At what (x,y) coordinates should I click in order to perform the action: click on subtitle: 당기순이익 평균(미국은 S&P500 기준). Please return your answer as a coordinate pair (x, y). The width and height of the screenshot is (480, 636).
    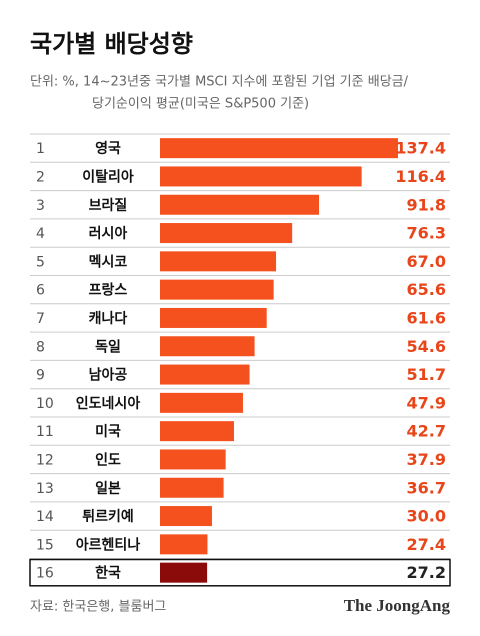
    Looking at the image, I should click on (200, 104).